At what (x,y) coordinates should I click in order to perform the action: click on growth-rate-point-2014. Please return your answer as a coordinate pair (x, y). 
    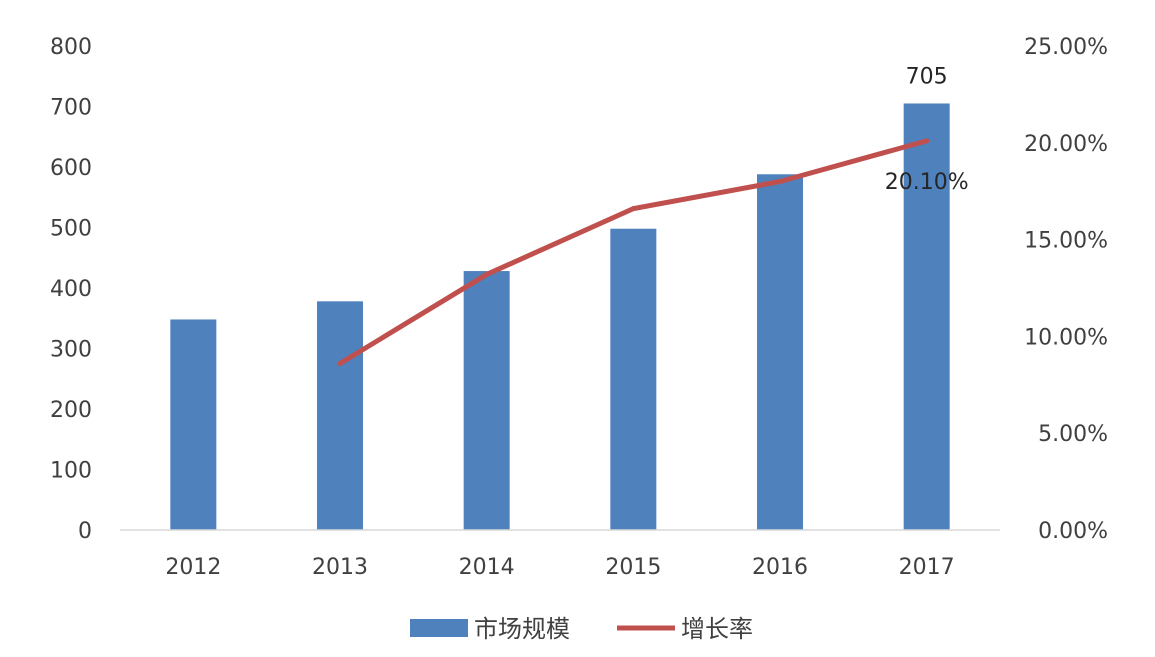
    Looking at the image, I should click on (487, 274).